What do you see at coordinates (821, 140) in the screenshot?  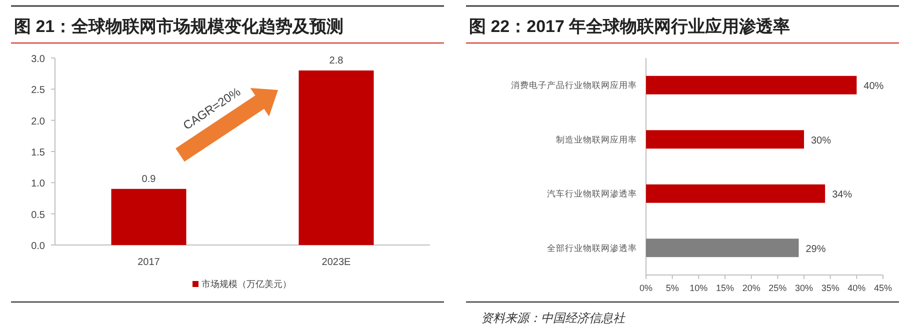 I see `data-label: 30%` at bounding box center [821, 140].